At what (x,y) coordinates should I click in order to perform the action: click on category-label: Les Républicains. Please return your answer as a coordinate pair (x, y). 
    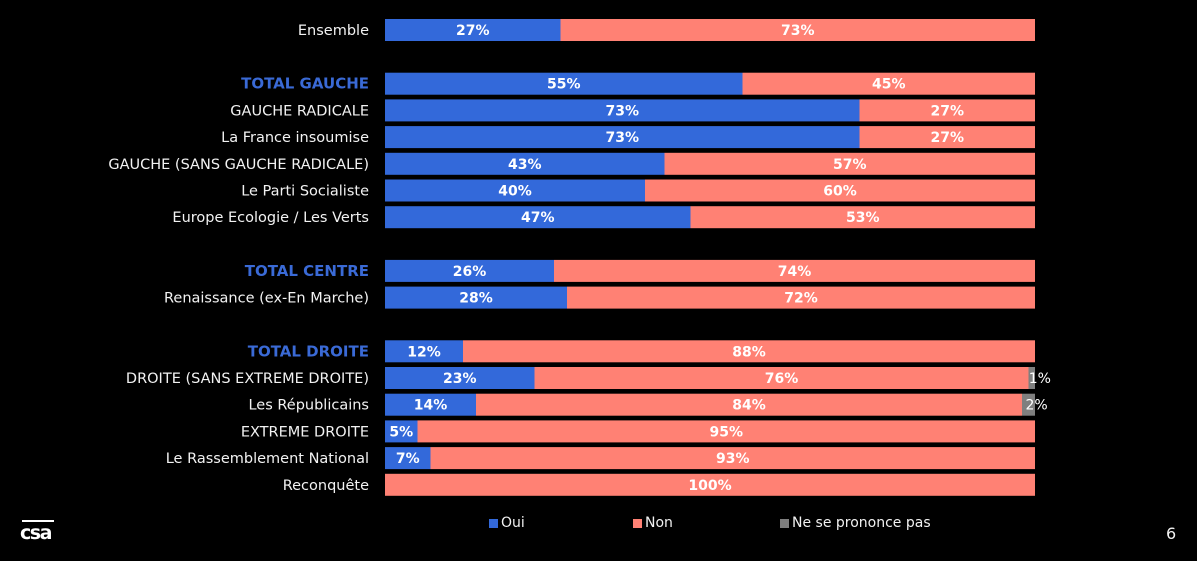
    Looking at the image, I should click on (308, 406).